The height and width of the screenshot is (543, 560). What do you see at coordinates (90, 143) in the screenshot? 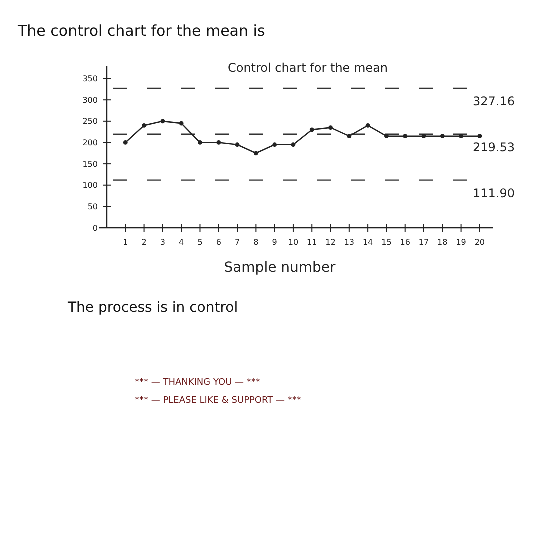
I see `y-tick-label: 200` at bounding box center [90, 143].